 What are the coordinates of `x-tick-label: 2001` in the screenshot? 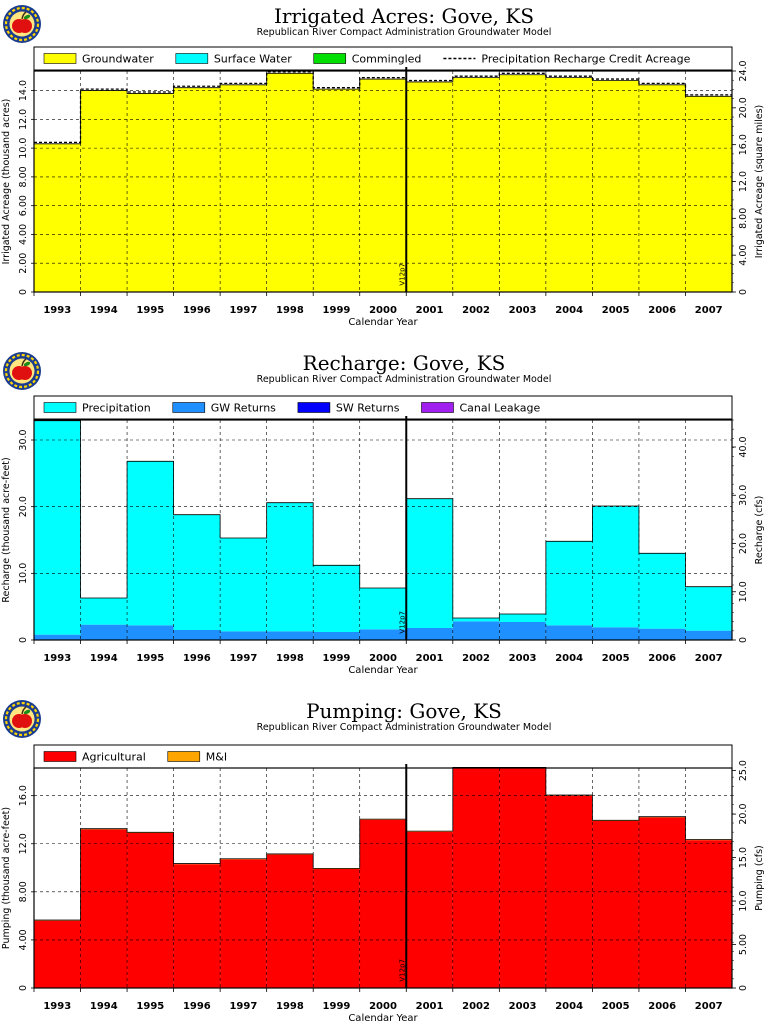 It's located at (430, 1006).